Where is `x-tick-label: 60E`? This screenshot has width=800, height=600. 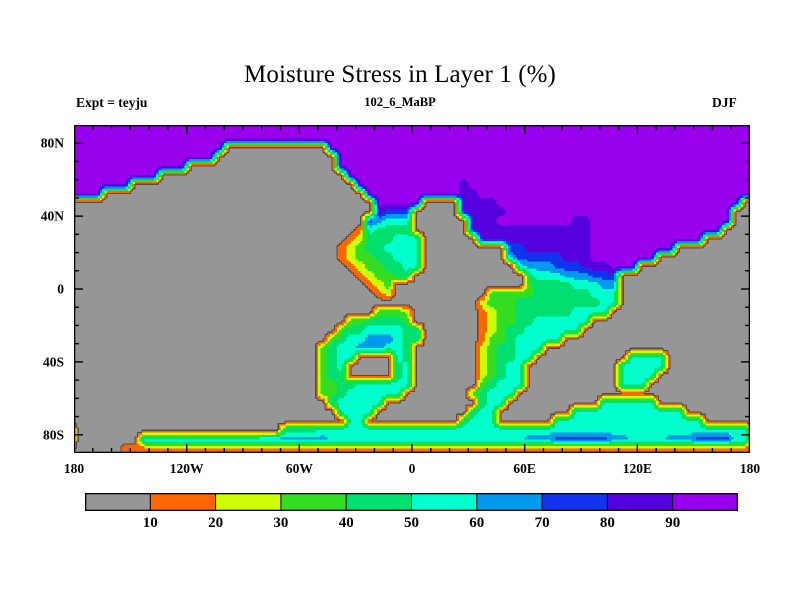 x-tick-label: 60E is located at coordinates (524, 468).